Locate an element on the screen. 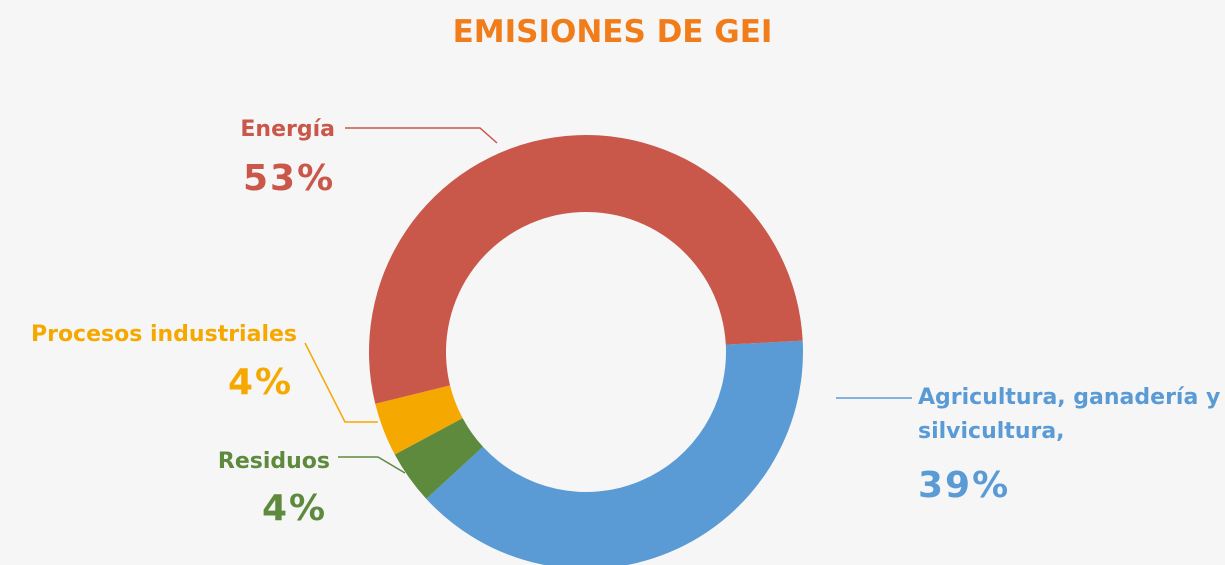 This screenshot has height=565, width=1225. value-label: 53% is located at coordinates (289, 178).